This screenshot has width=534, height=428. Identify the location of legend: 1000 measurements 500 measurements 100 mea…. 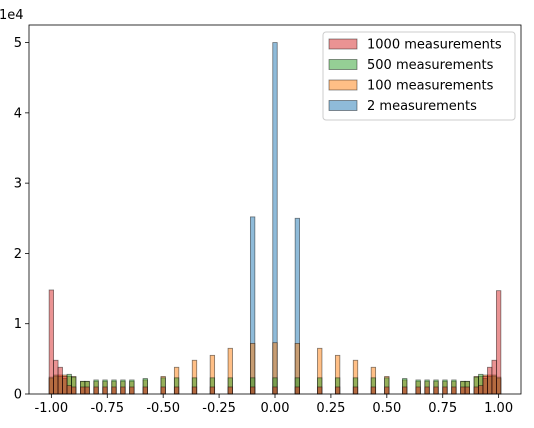
(419, 76).